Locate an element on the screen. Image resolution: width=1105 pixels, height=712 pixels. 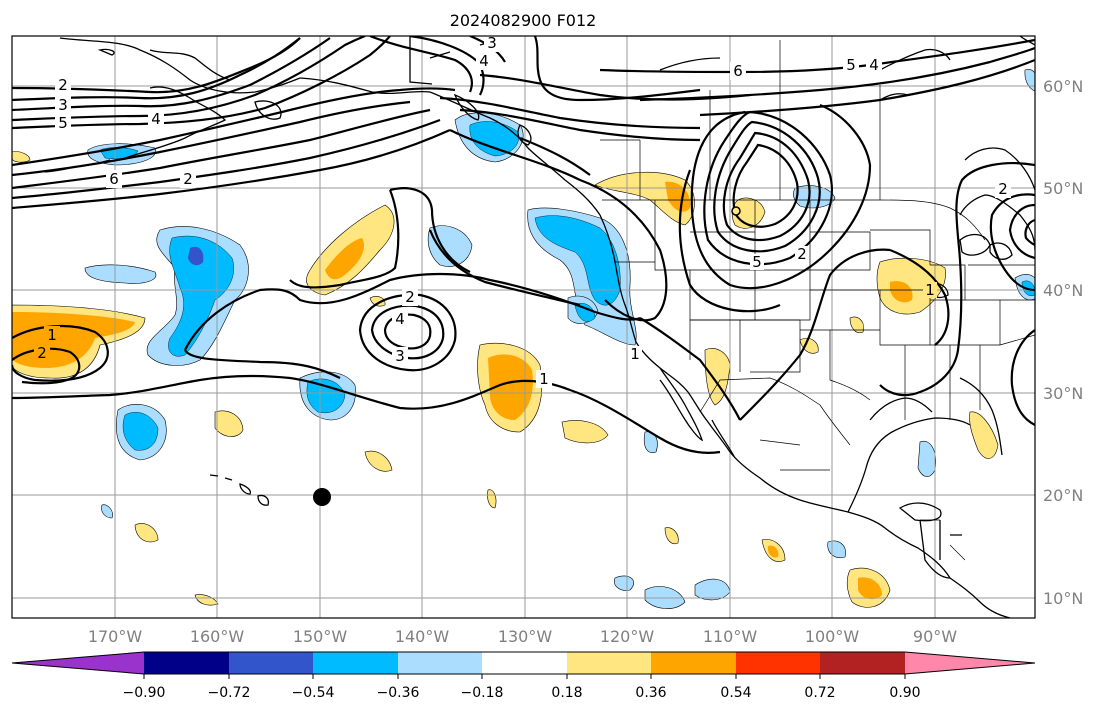
colorbar-tick-label: −0.90 is located at coordinates (144, 693).